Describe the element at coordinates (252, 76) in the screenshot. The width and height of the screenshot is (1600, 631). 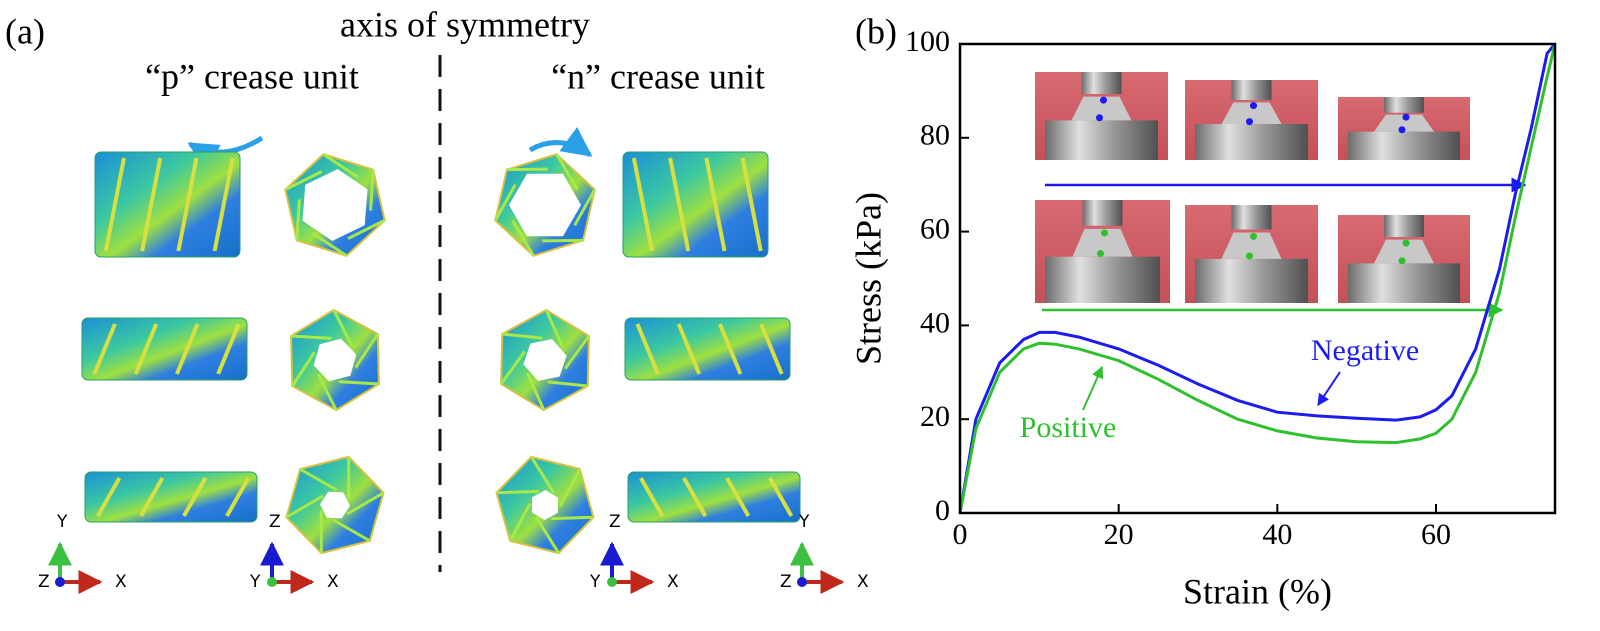
I see `p-heading: “p” crease unit` at that location.